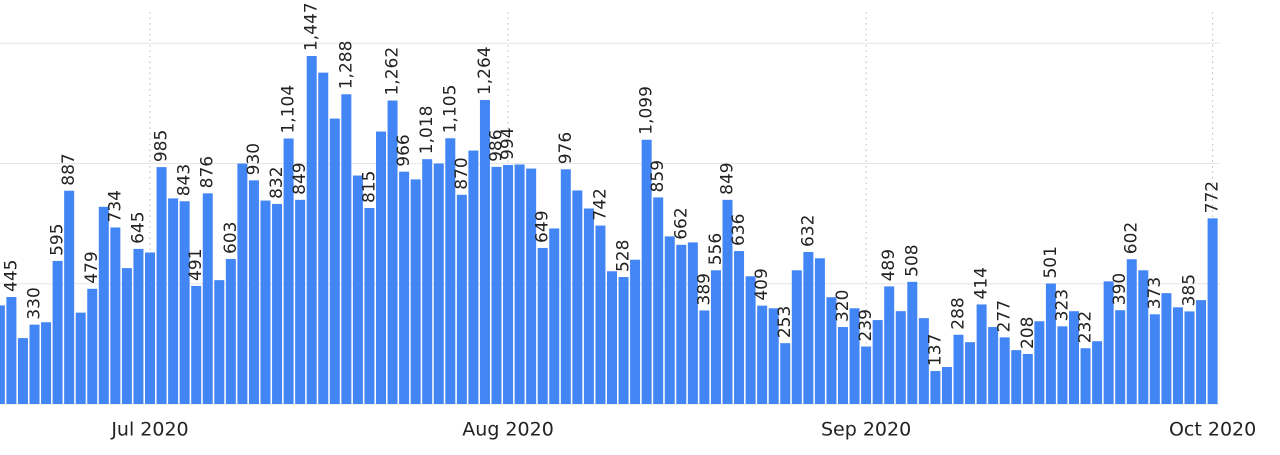 The width and height of the screenshot is (1280, 455). Describe the element at coordinates (1190, 290) in the screenshot. I see `data-label: 385` at that location.